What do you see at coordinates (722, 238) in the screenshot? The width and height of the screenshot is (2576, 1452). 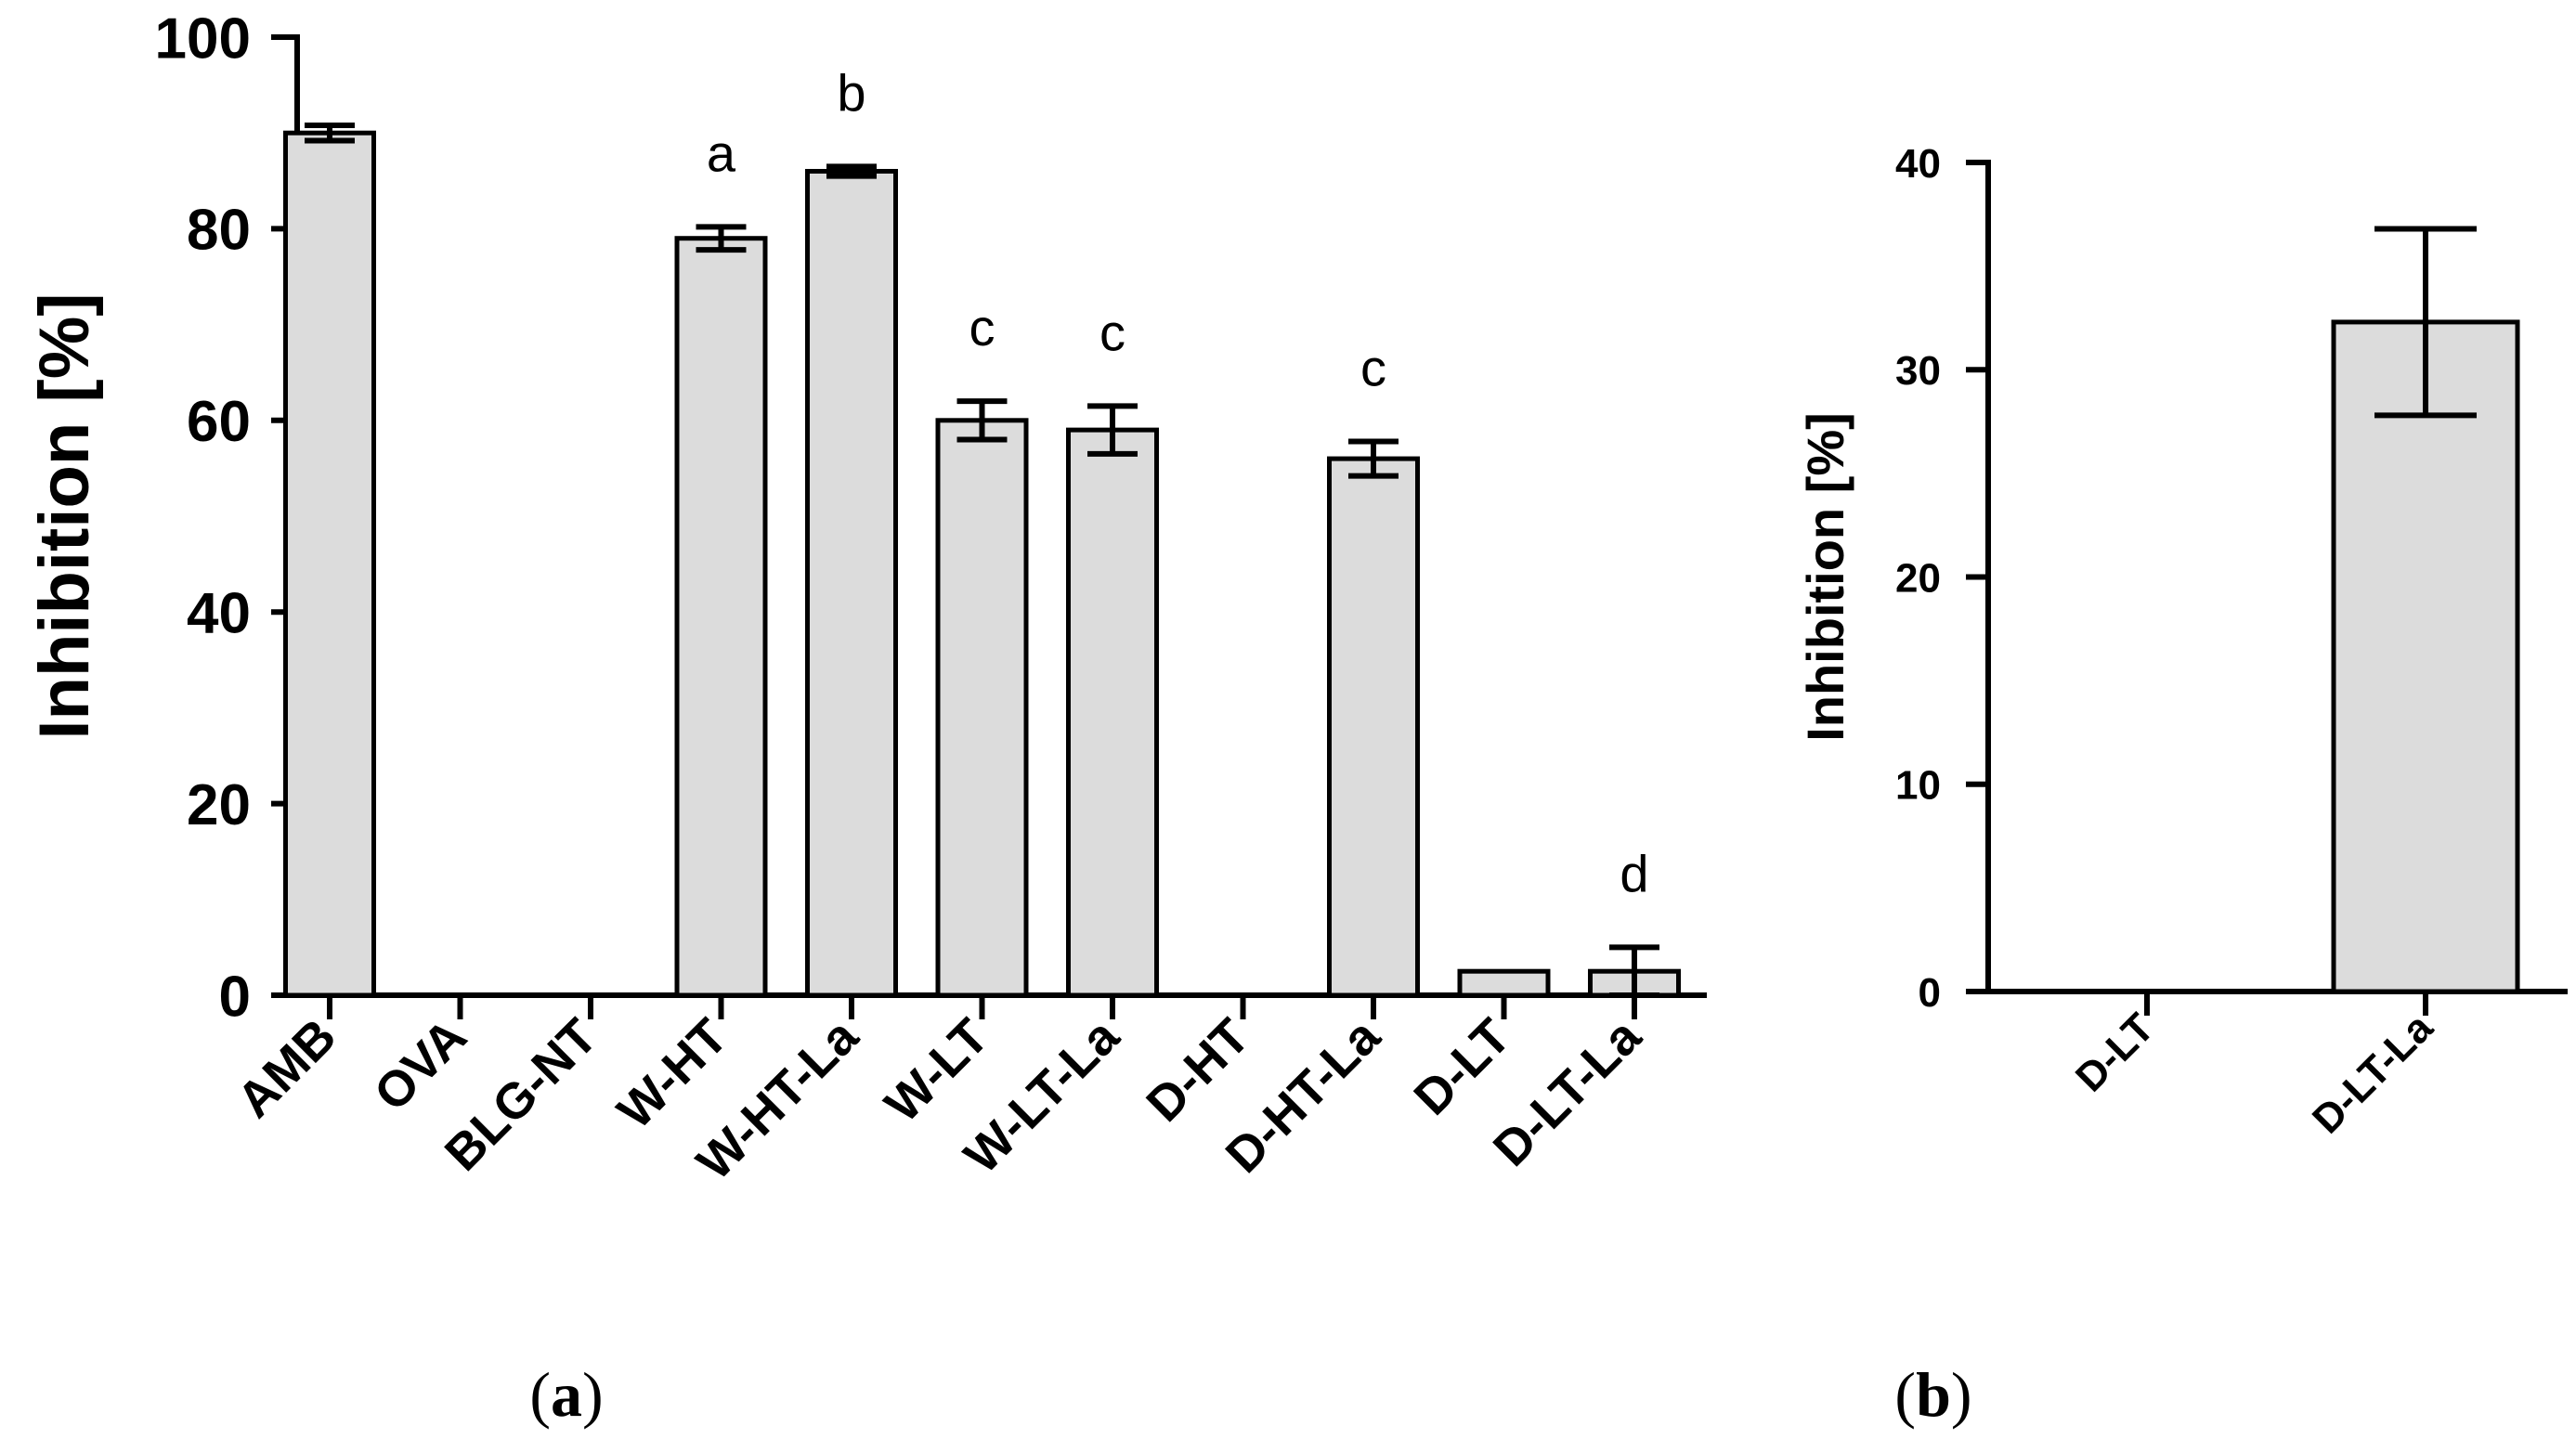 I see `error-bar-w-ht` at bounding box center [722, 238].